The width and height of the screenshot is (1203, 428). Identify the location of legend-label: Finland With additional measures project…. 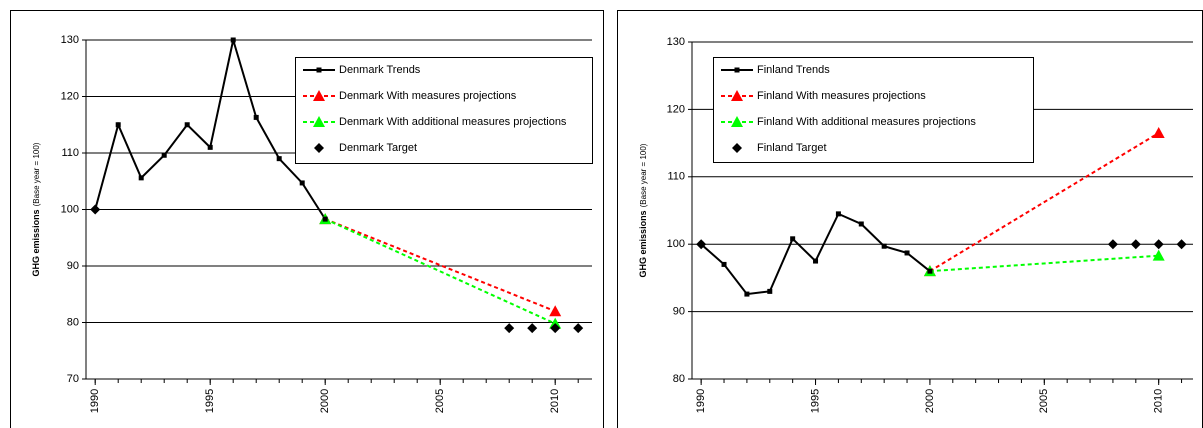
(866, 122).